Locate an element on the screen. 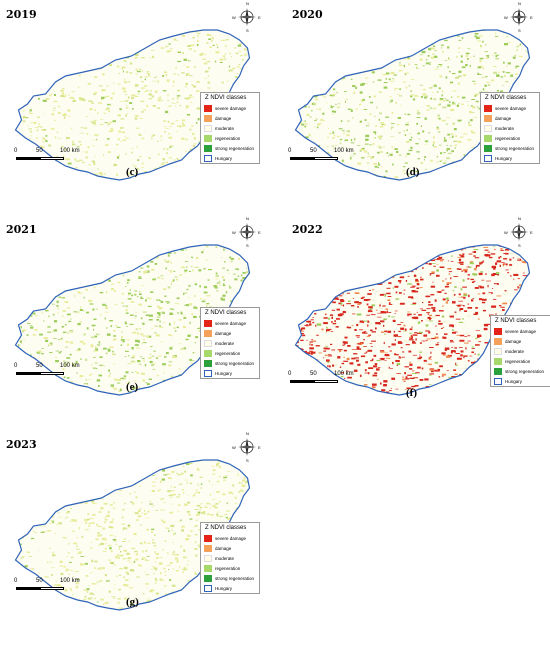  panel-letter: (g) is located at coordinates (132, 602).